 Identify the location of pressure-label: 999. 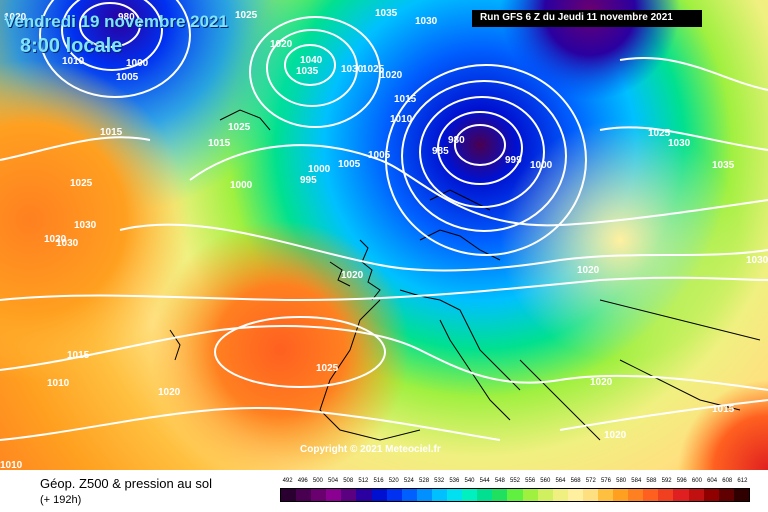
(513, 160).